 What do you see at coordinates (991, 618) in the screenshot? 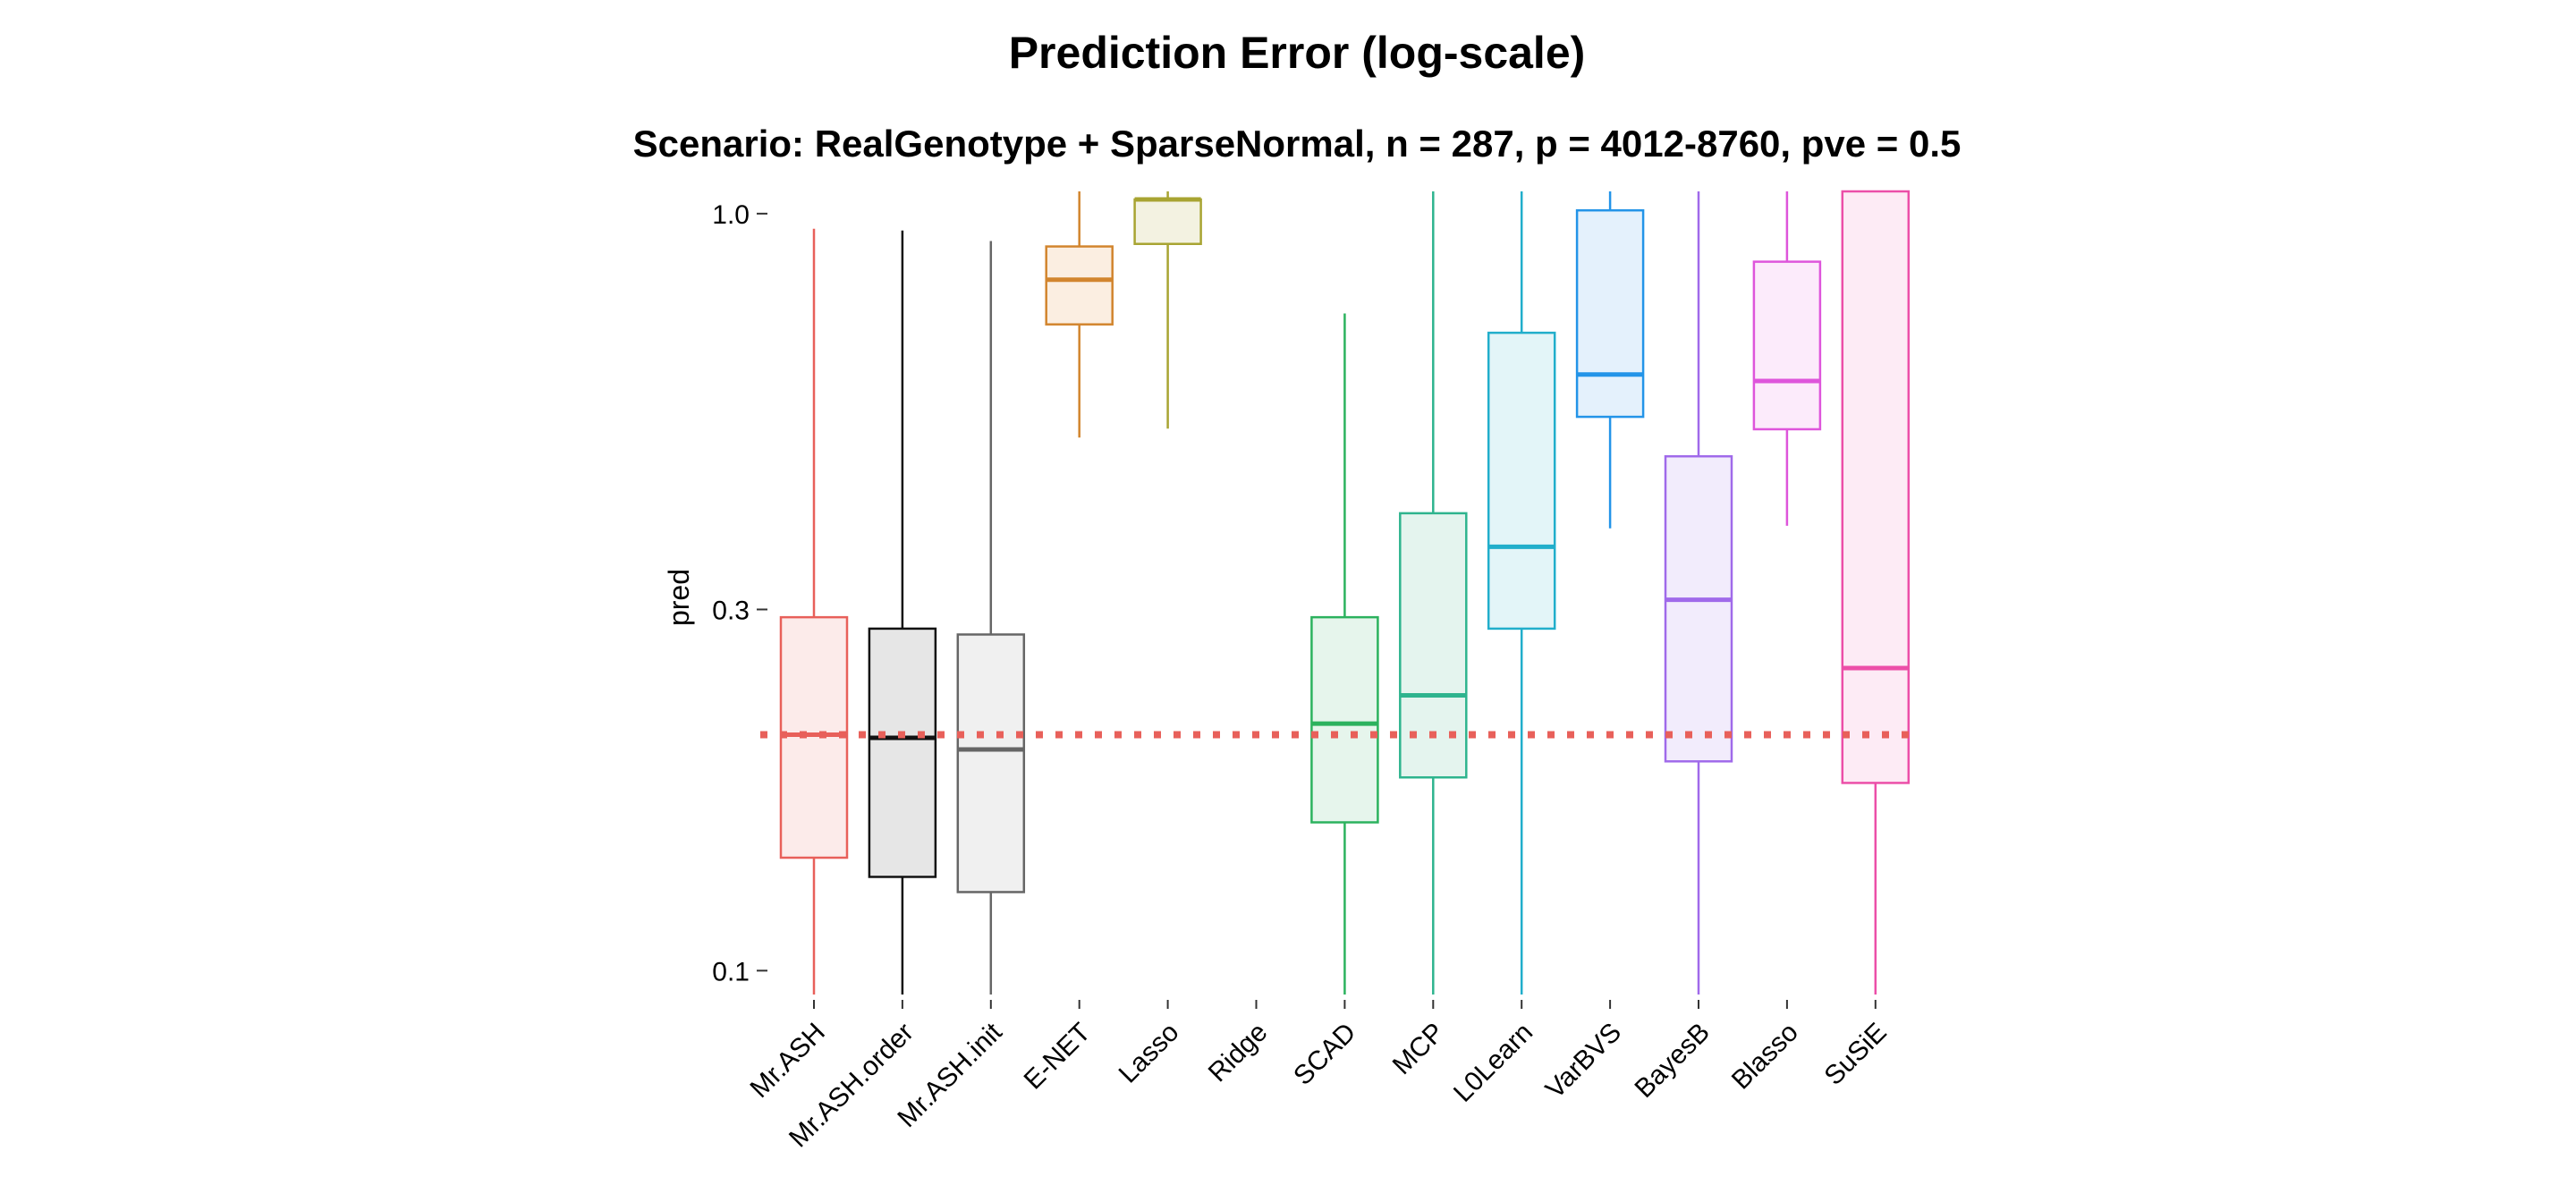
I see `box-mr-ash-init` at bounding box center [991, 618].